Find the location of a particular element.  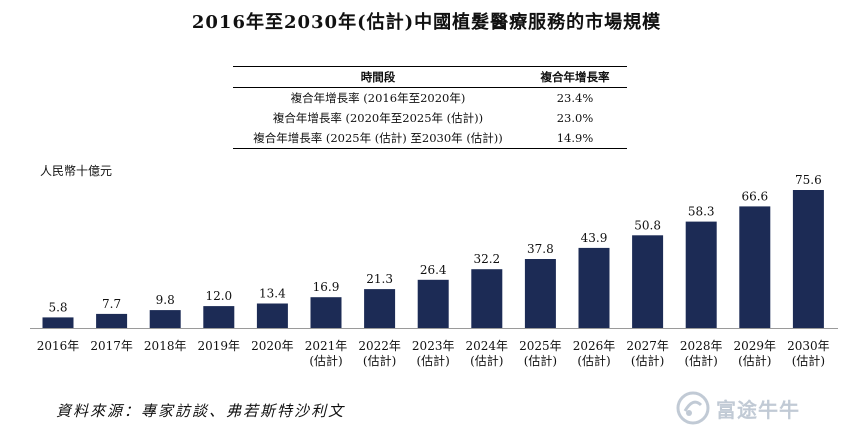

bar-value-label: 75.6 is located at coordinates (808, 180).